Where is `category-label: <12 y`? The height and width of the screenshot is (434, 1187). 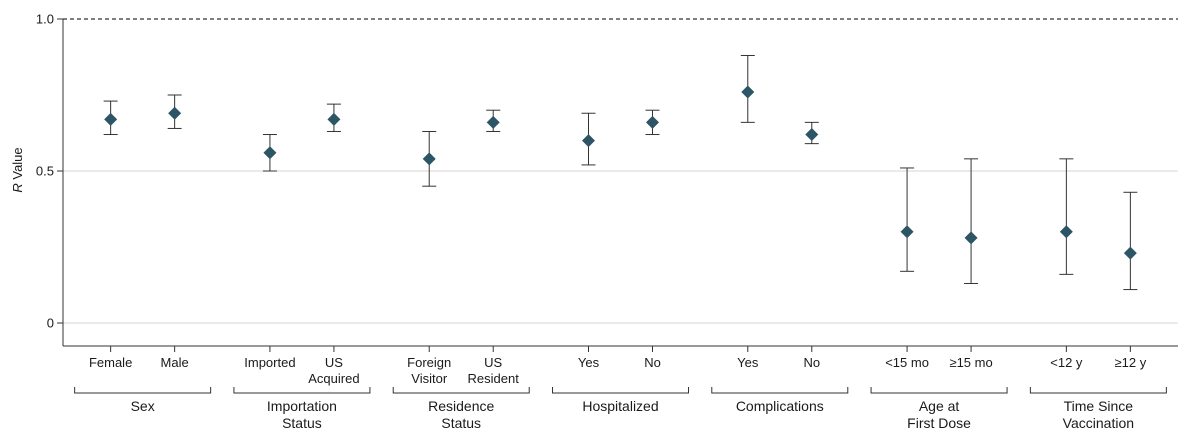 category-label: <12 y is located at coordinates (1066, 362).